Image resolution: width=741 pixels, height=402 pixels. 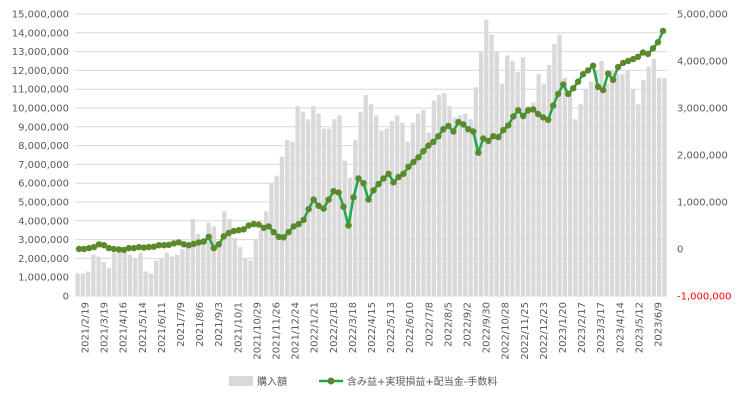 What do you see at coordinates (272, 381) in the screenshot?
I see `legend-bar-label: 購入額` at bounding box center [272, 381].